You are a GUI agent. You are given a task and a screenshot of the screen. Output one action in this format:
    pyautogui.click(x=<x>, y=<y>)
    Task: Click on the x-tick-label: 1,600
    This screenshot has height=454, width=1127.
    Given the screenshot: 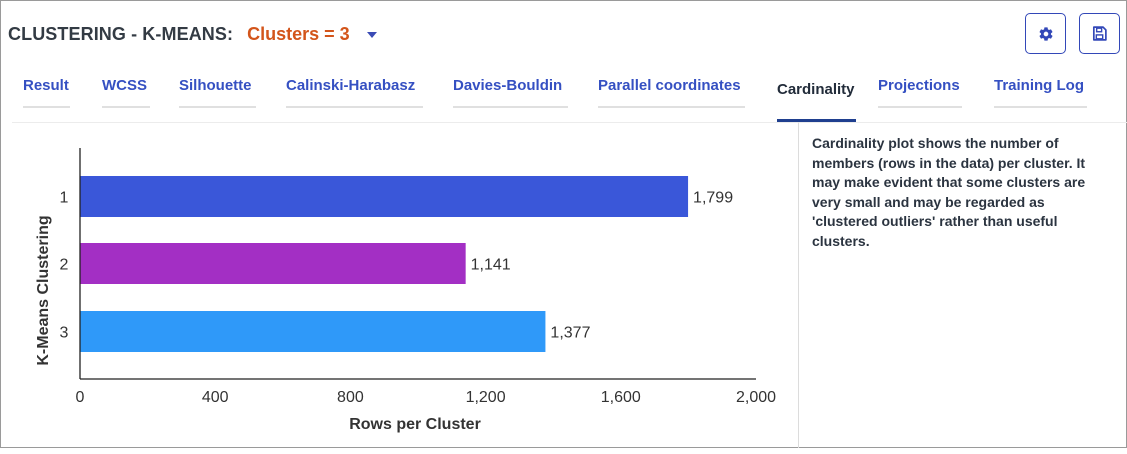 What is the action you would take?
    pyautogui.click(x=621, y=397)
    